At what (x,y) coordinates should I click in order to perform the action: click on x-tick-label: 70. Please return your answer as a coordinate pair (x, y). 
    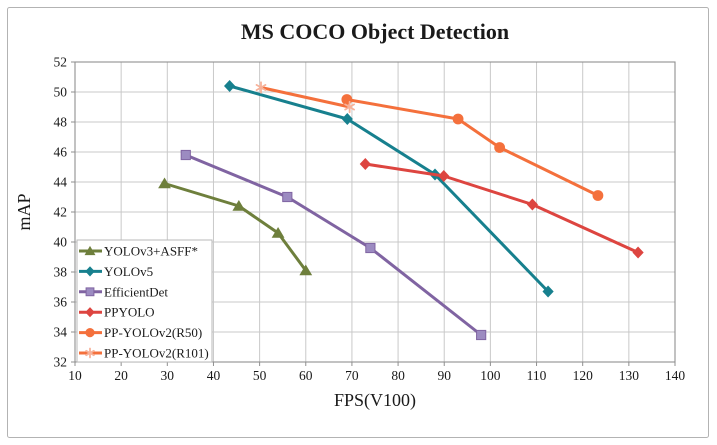
    Looking at the image, I should click on (352, 375).